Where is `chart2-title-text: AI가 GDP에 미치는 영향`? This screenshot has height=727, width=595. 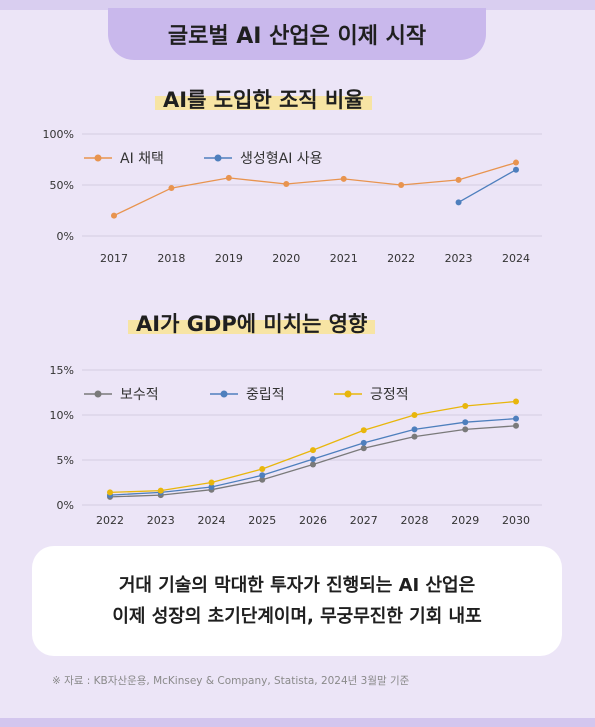 chart2-title-text: AI가 GDP에 미치는 영향 is located at coordinates (251, 324).